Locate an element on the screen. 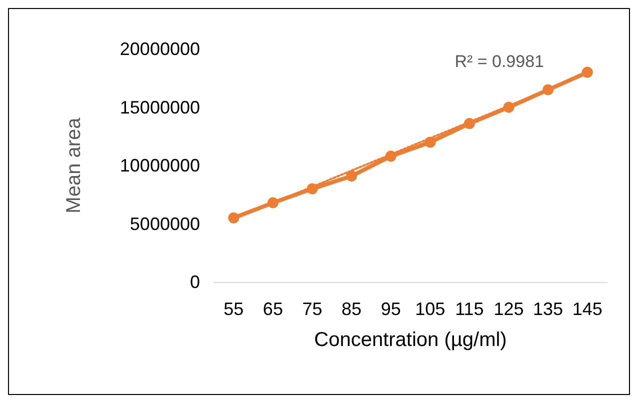  y-tick-label: 10000000 is located at coordinates (160, 166).